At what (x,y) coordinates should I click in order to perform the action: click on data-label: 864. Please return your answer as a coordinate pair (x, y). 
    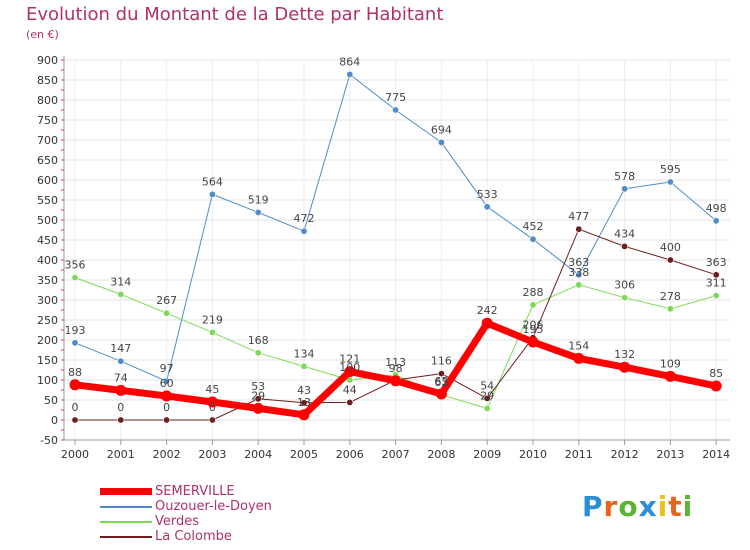
    Looking at the image, I should click on (349, 61).